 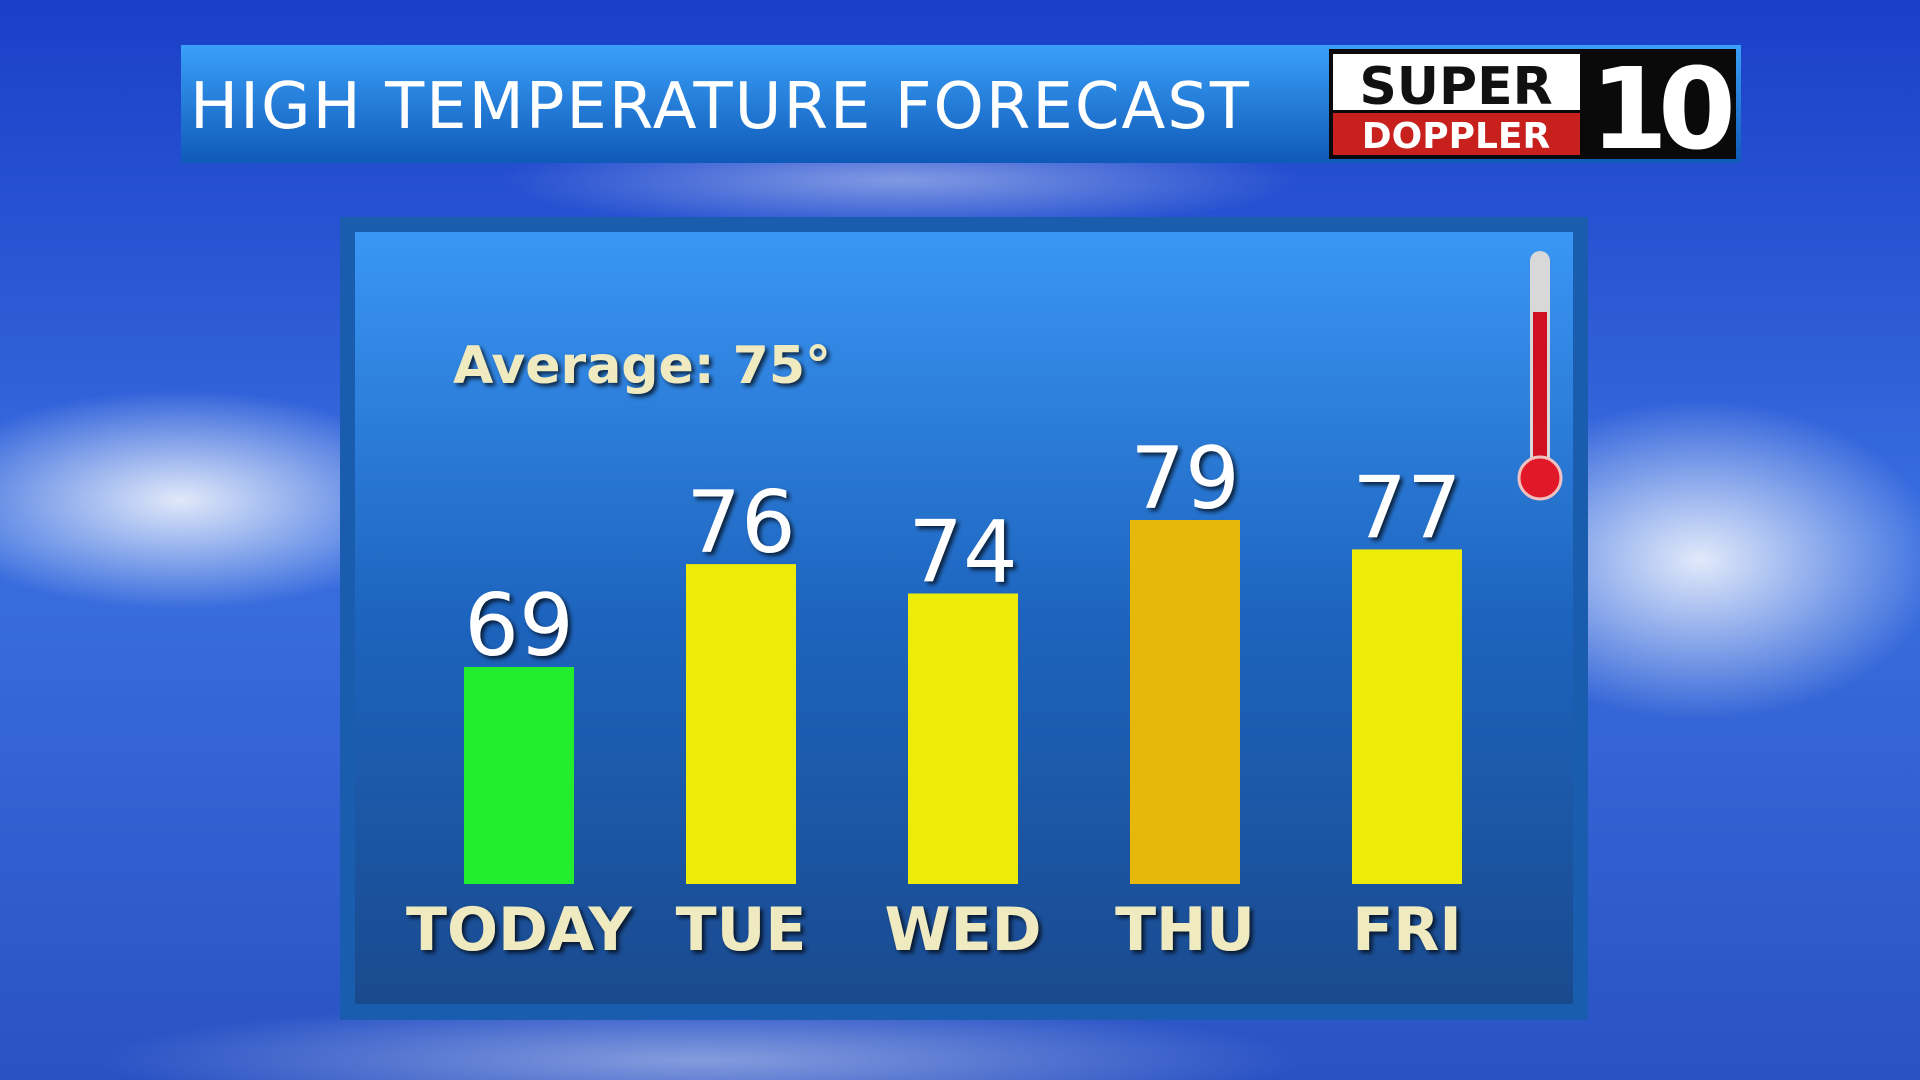 I want to click on thermometer-fill, so click(x=1540, y=397).